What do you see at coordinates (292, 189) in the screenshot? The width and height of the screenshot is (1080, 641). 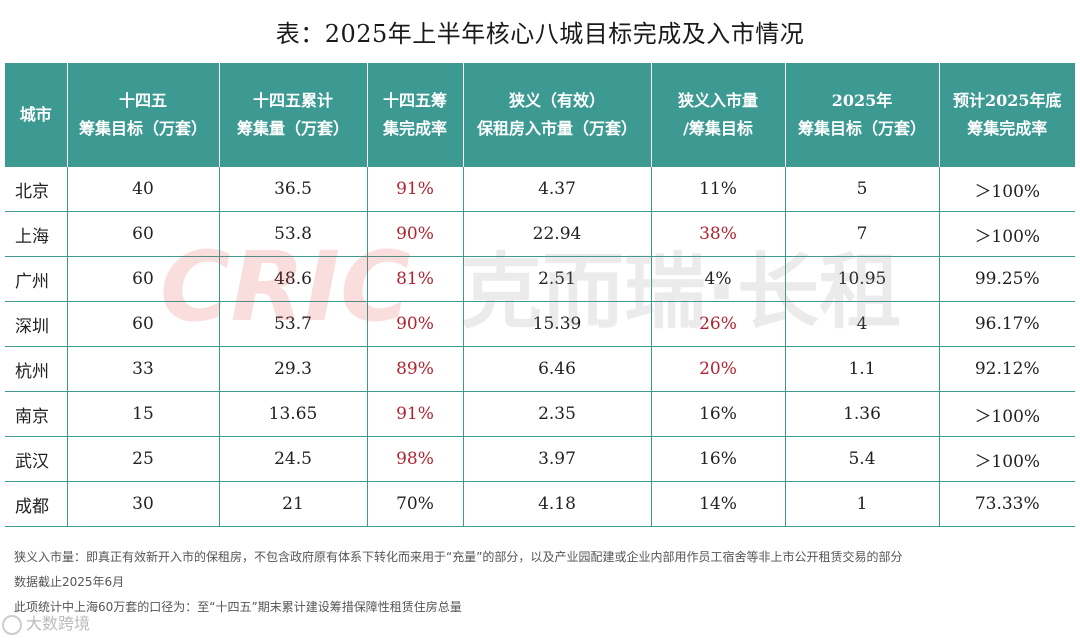 I see `cumulative-cell: 36.5` at bounding box center [292, 189].